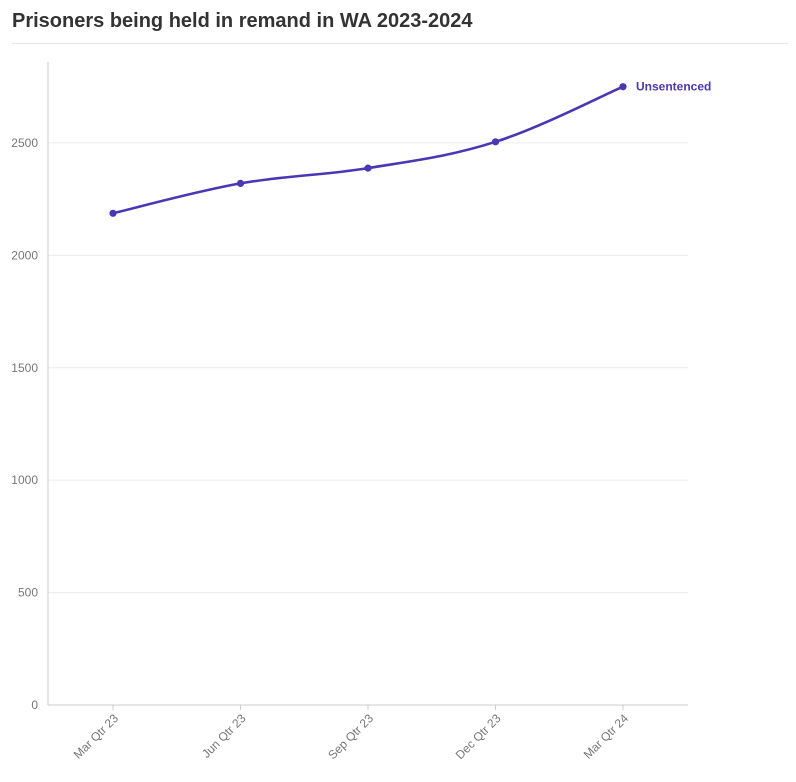 This screenshot has height=782, width=796. I want to click on y-tick-label: 0, so click(34, 705).